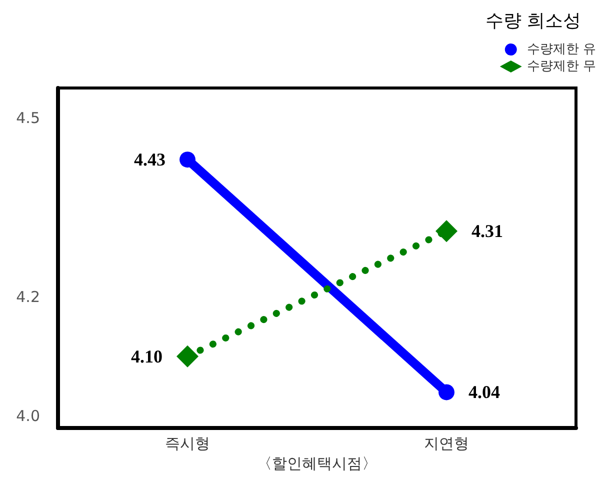 The height and width of the screenshot is (486, 609). What do you see at coordinates (150, 160) in the screenshot?
I see `data-label: 4.43` at bounding box center [150, 160].